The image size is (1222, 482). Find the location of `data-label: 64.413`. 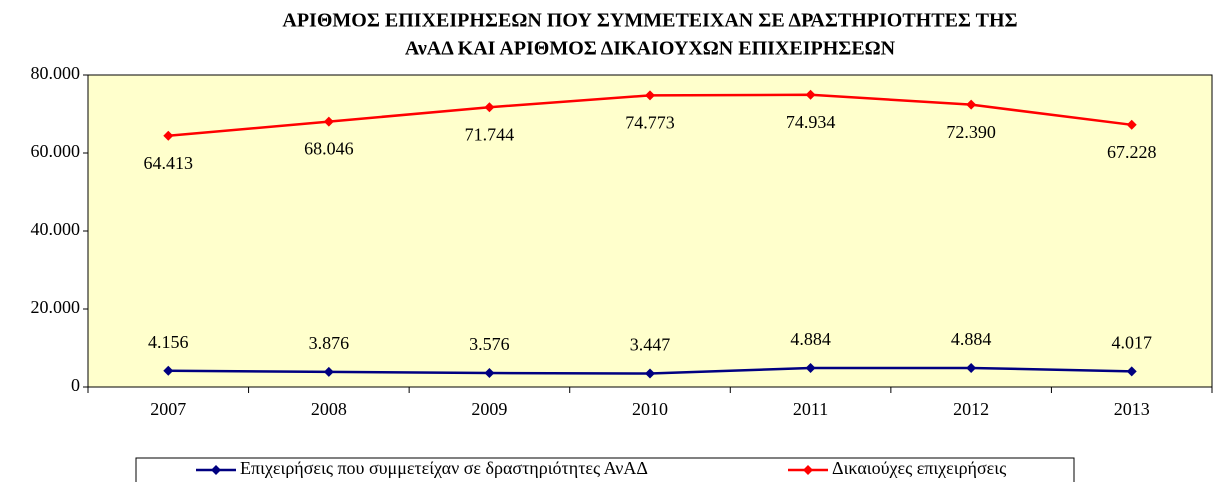

data-label: 64.413 is located at coordinates (169, 163).